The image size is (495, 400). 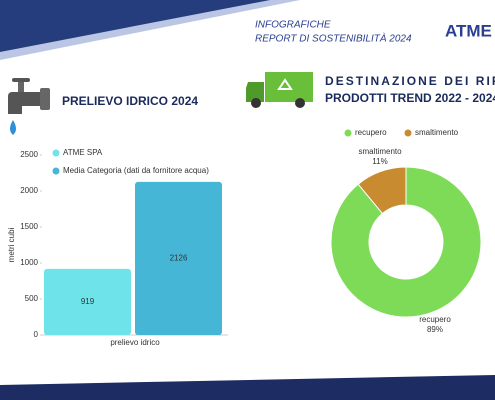 I want to click on header-line: REPORT DI SOSTENIBILITÀ 2024, so click(x=333, y=38).